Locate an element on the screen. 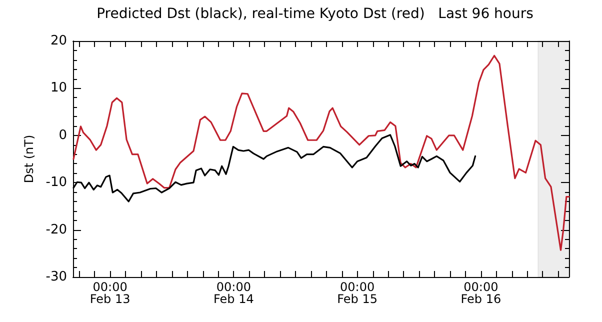  x-tick-label: 00:00 Feb 13 is located at coordinates (110, 293).